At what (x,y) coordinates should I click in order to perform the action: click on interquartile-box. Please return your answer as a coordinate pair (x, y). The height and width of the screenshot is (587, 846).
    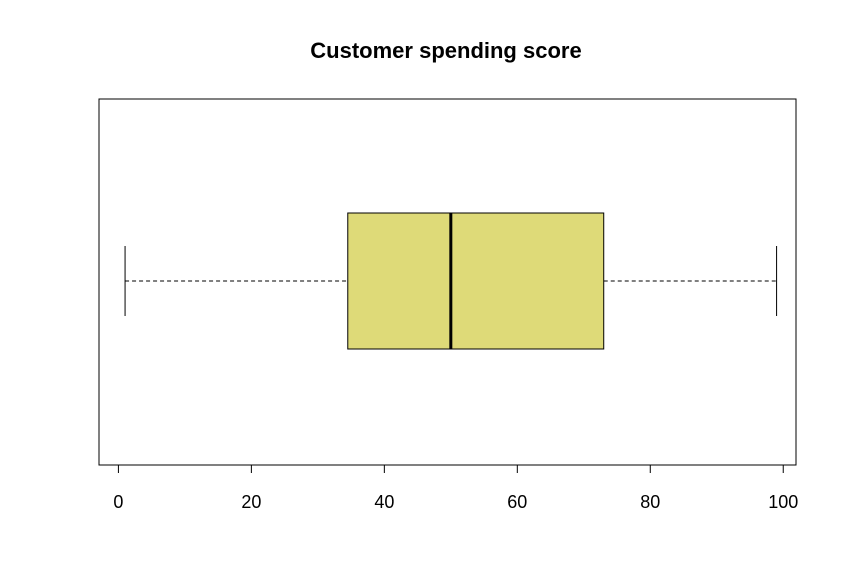
    Looking at the image, I should click on (476, 281).